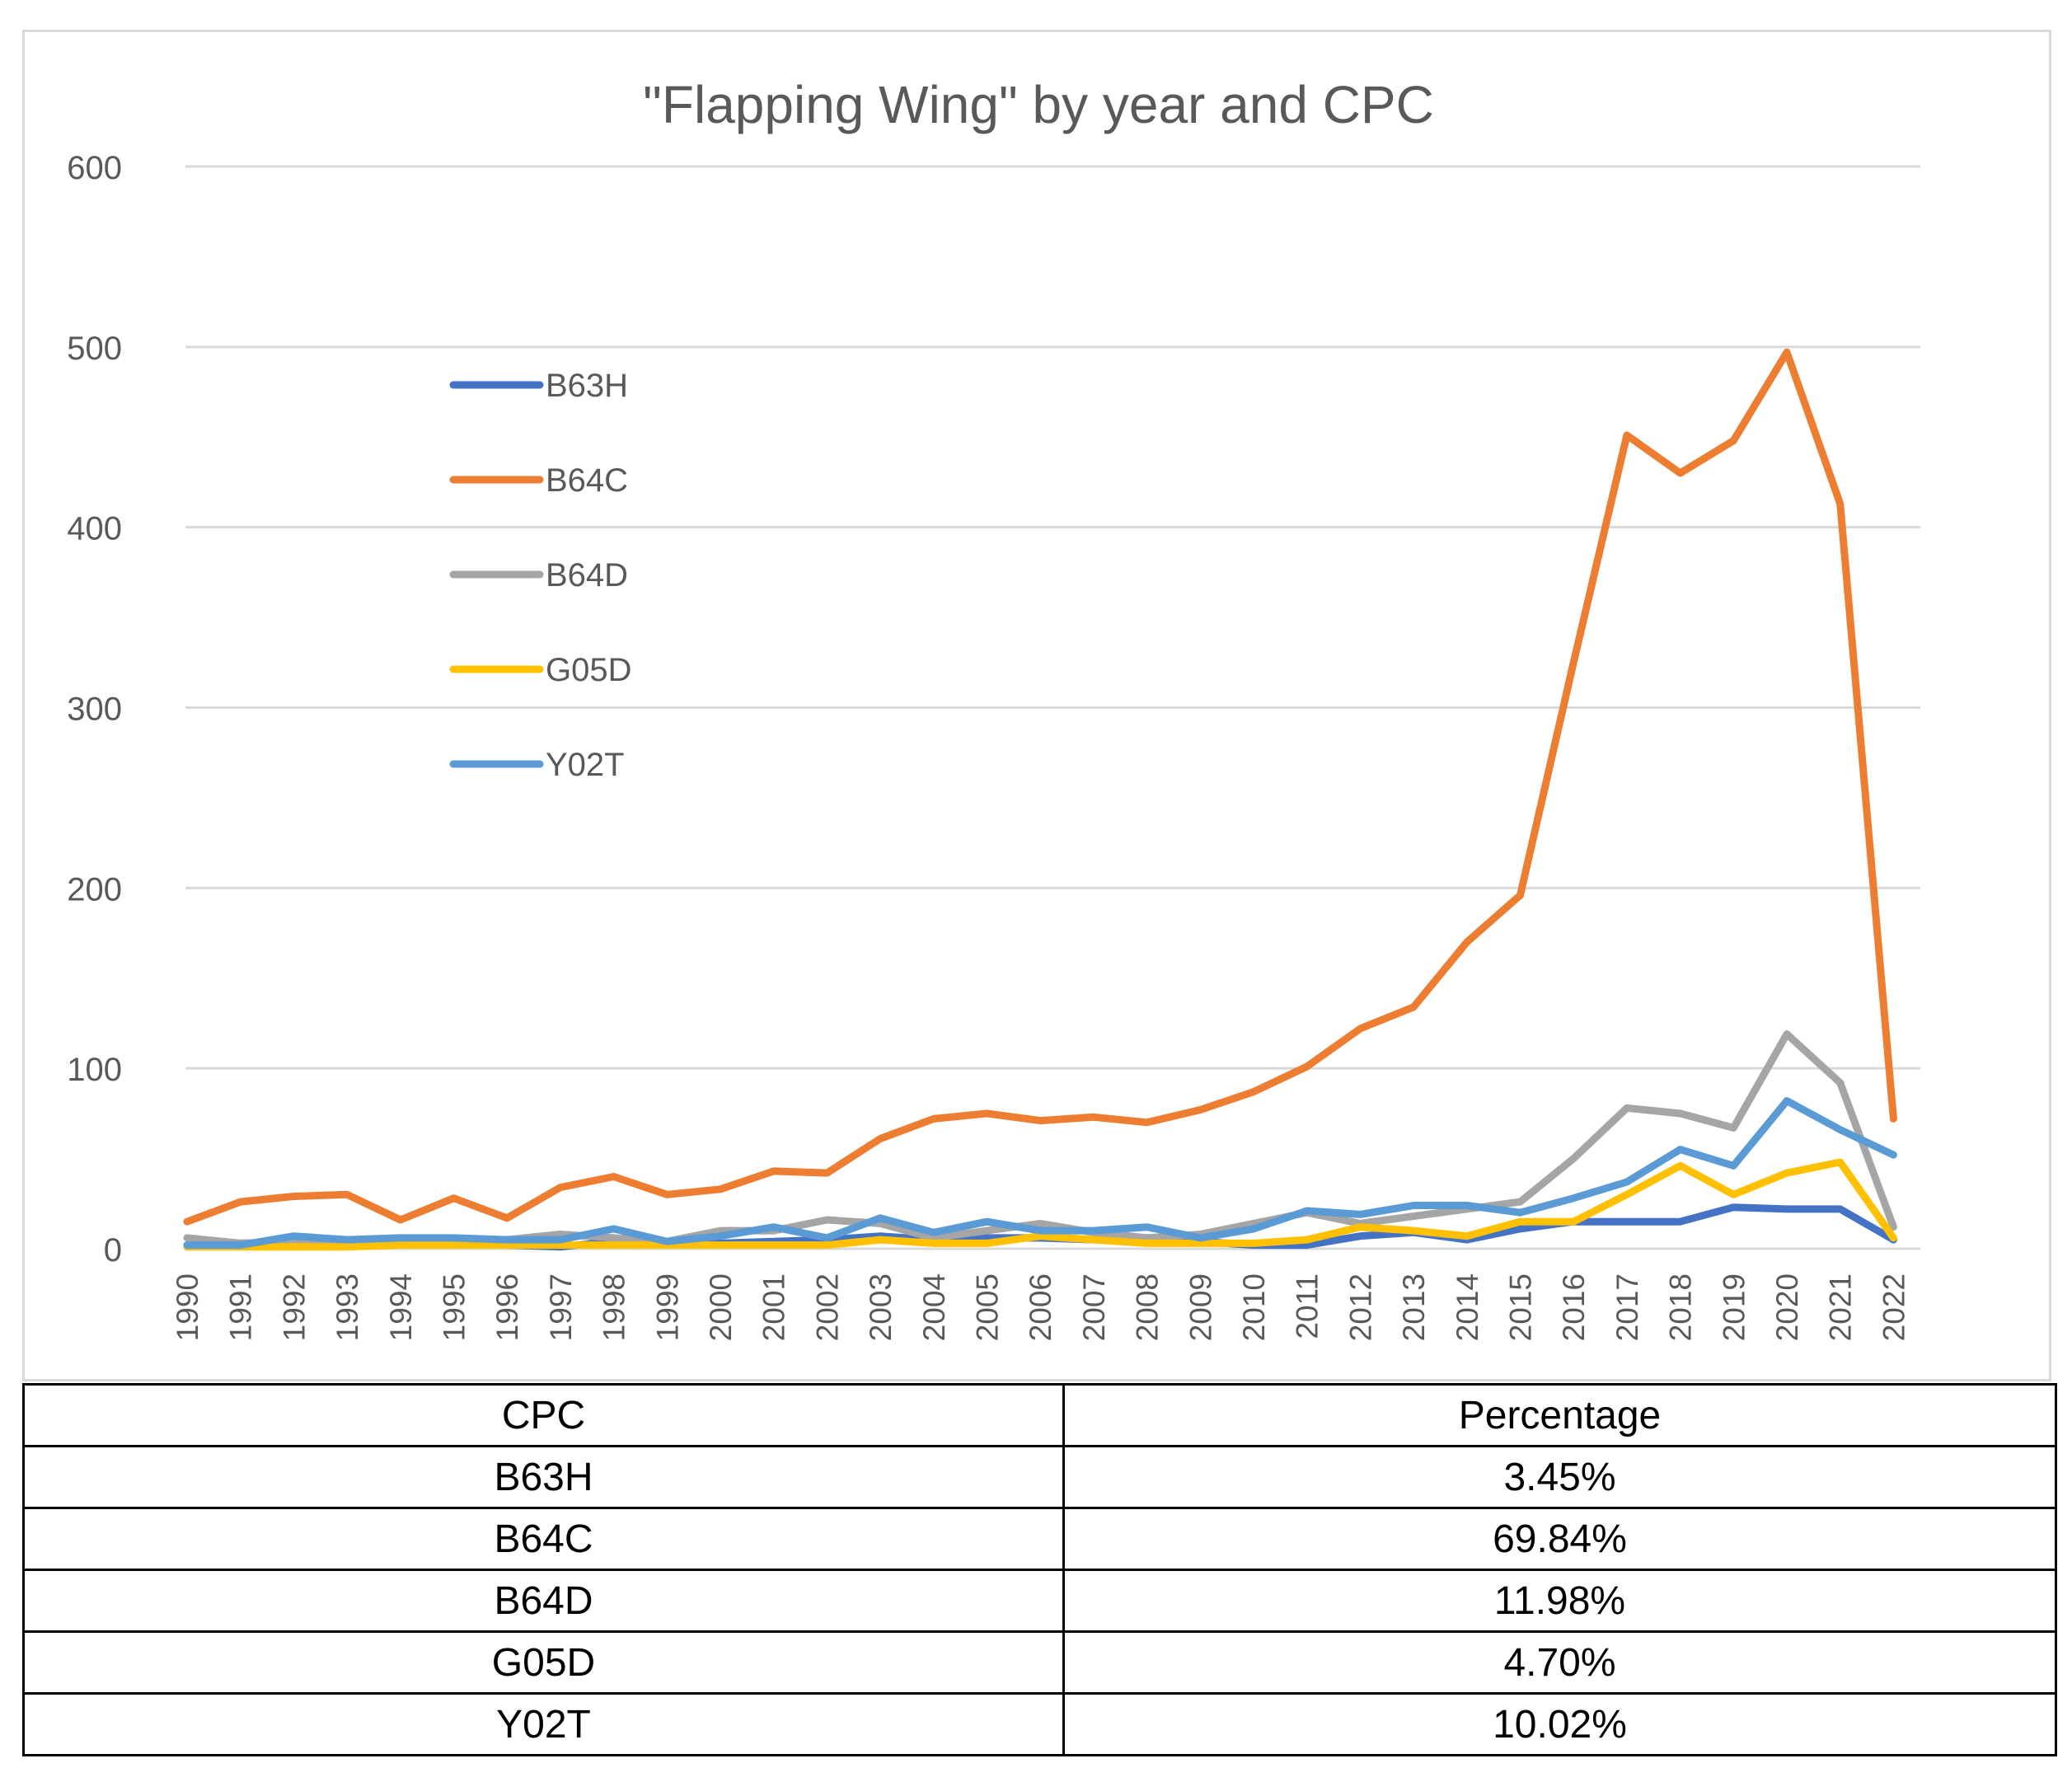  I want to click on x-tick-label: 2004, so click(934, 1307).